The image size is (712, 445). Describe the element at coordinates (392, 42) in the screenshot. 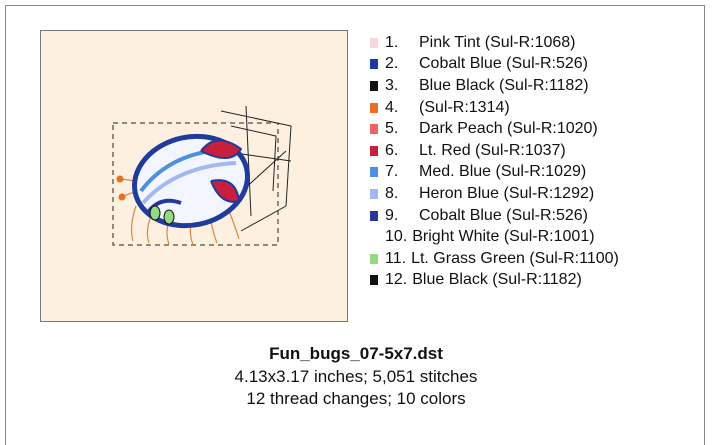

I see `thread-number: 1.` at that location.